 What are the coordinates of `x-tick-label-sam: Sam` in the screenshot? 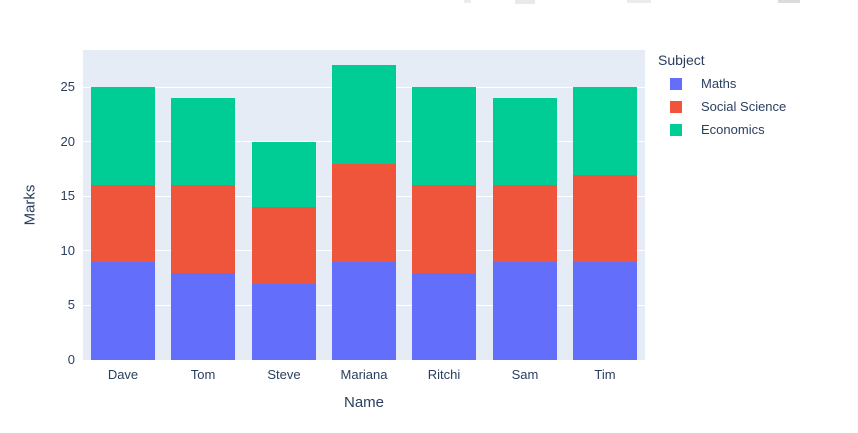 It's located at (525, 374).